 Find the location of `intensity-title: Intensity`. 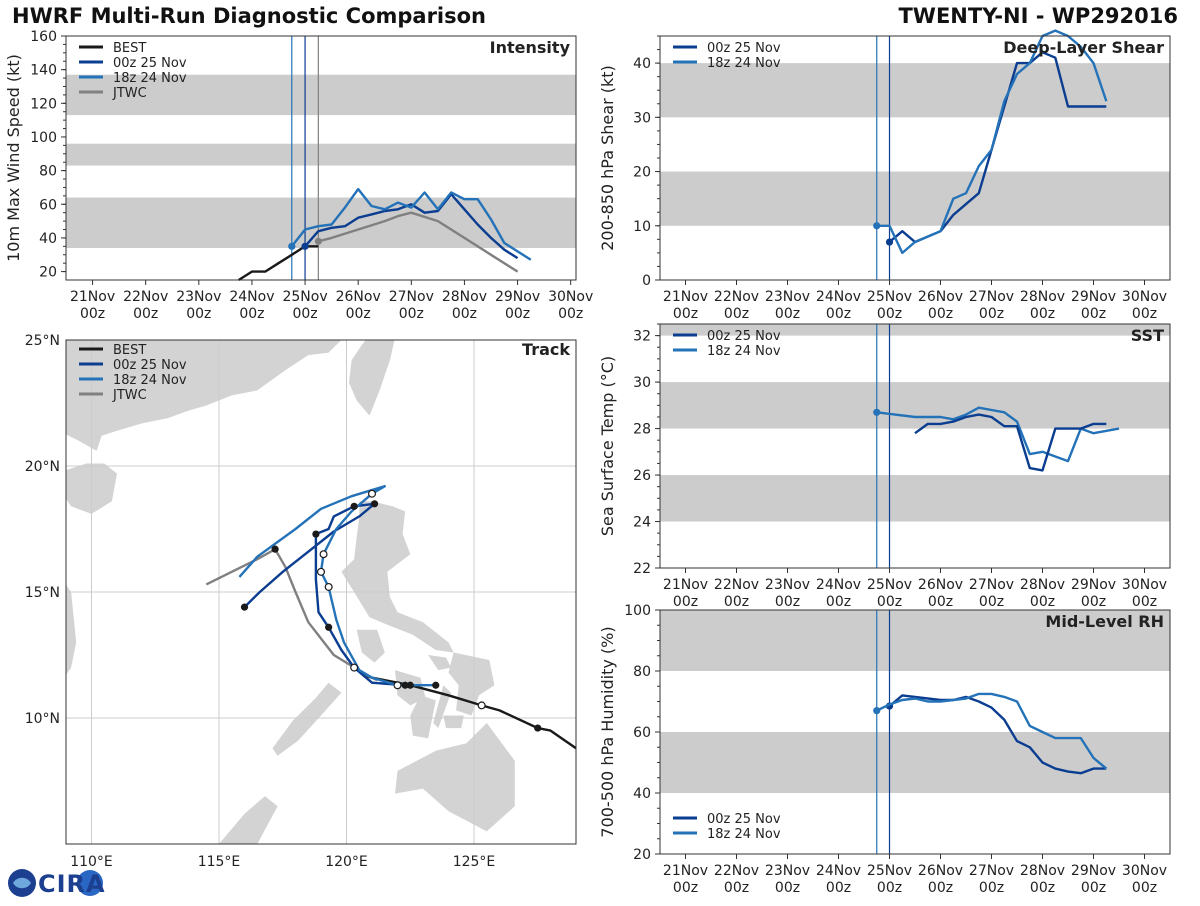

intensity-title: Intensity is located at coordinates (530, 47).